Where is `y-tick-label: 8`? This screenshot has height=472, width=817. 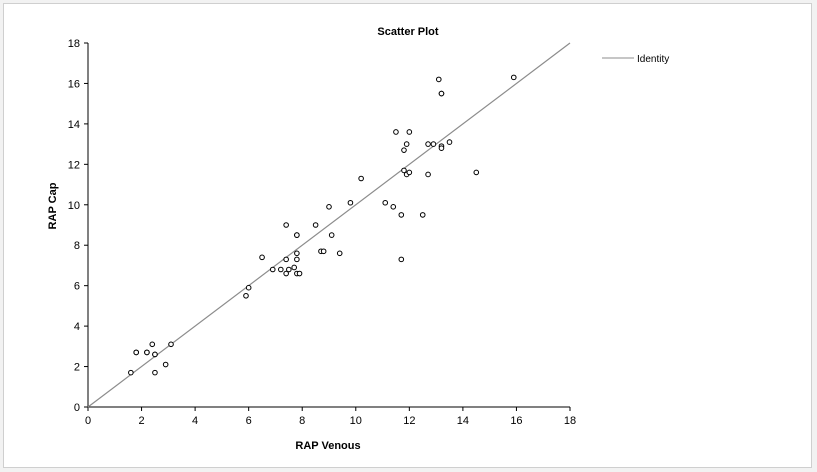 y-tick-label: 8 is located at coordinates (77, 246).